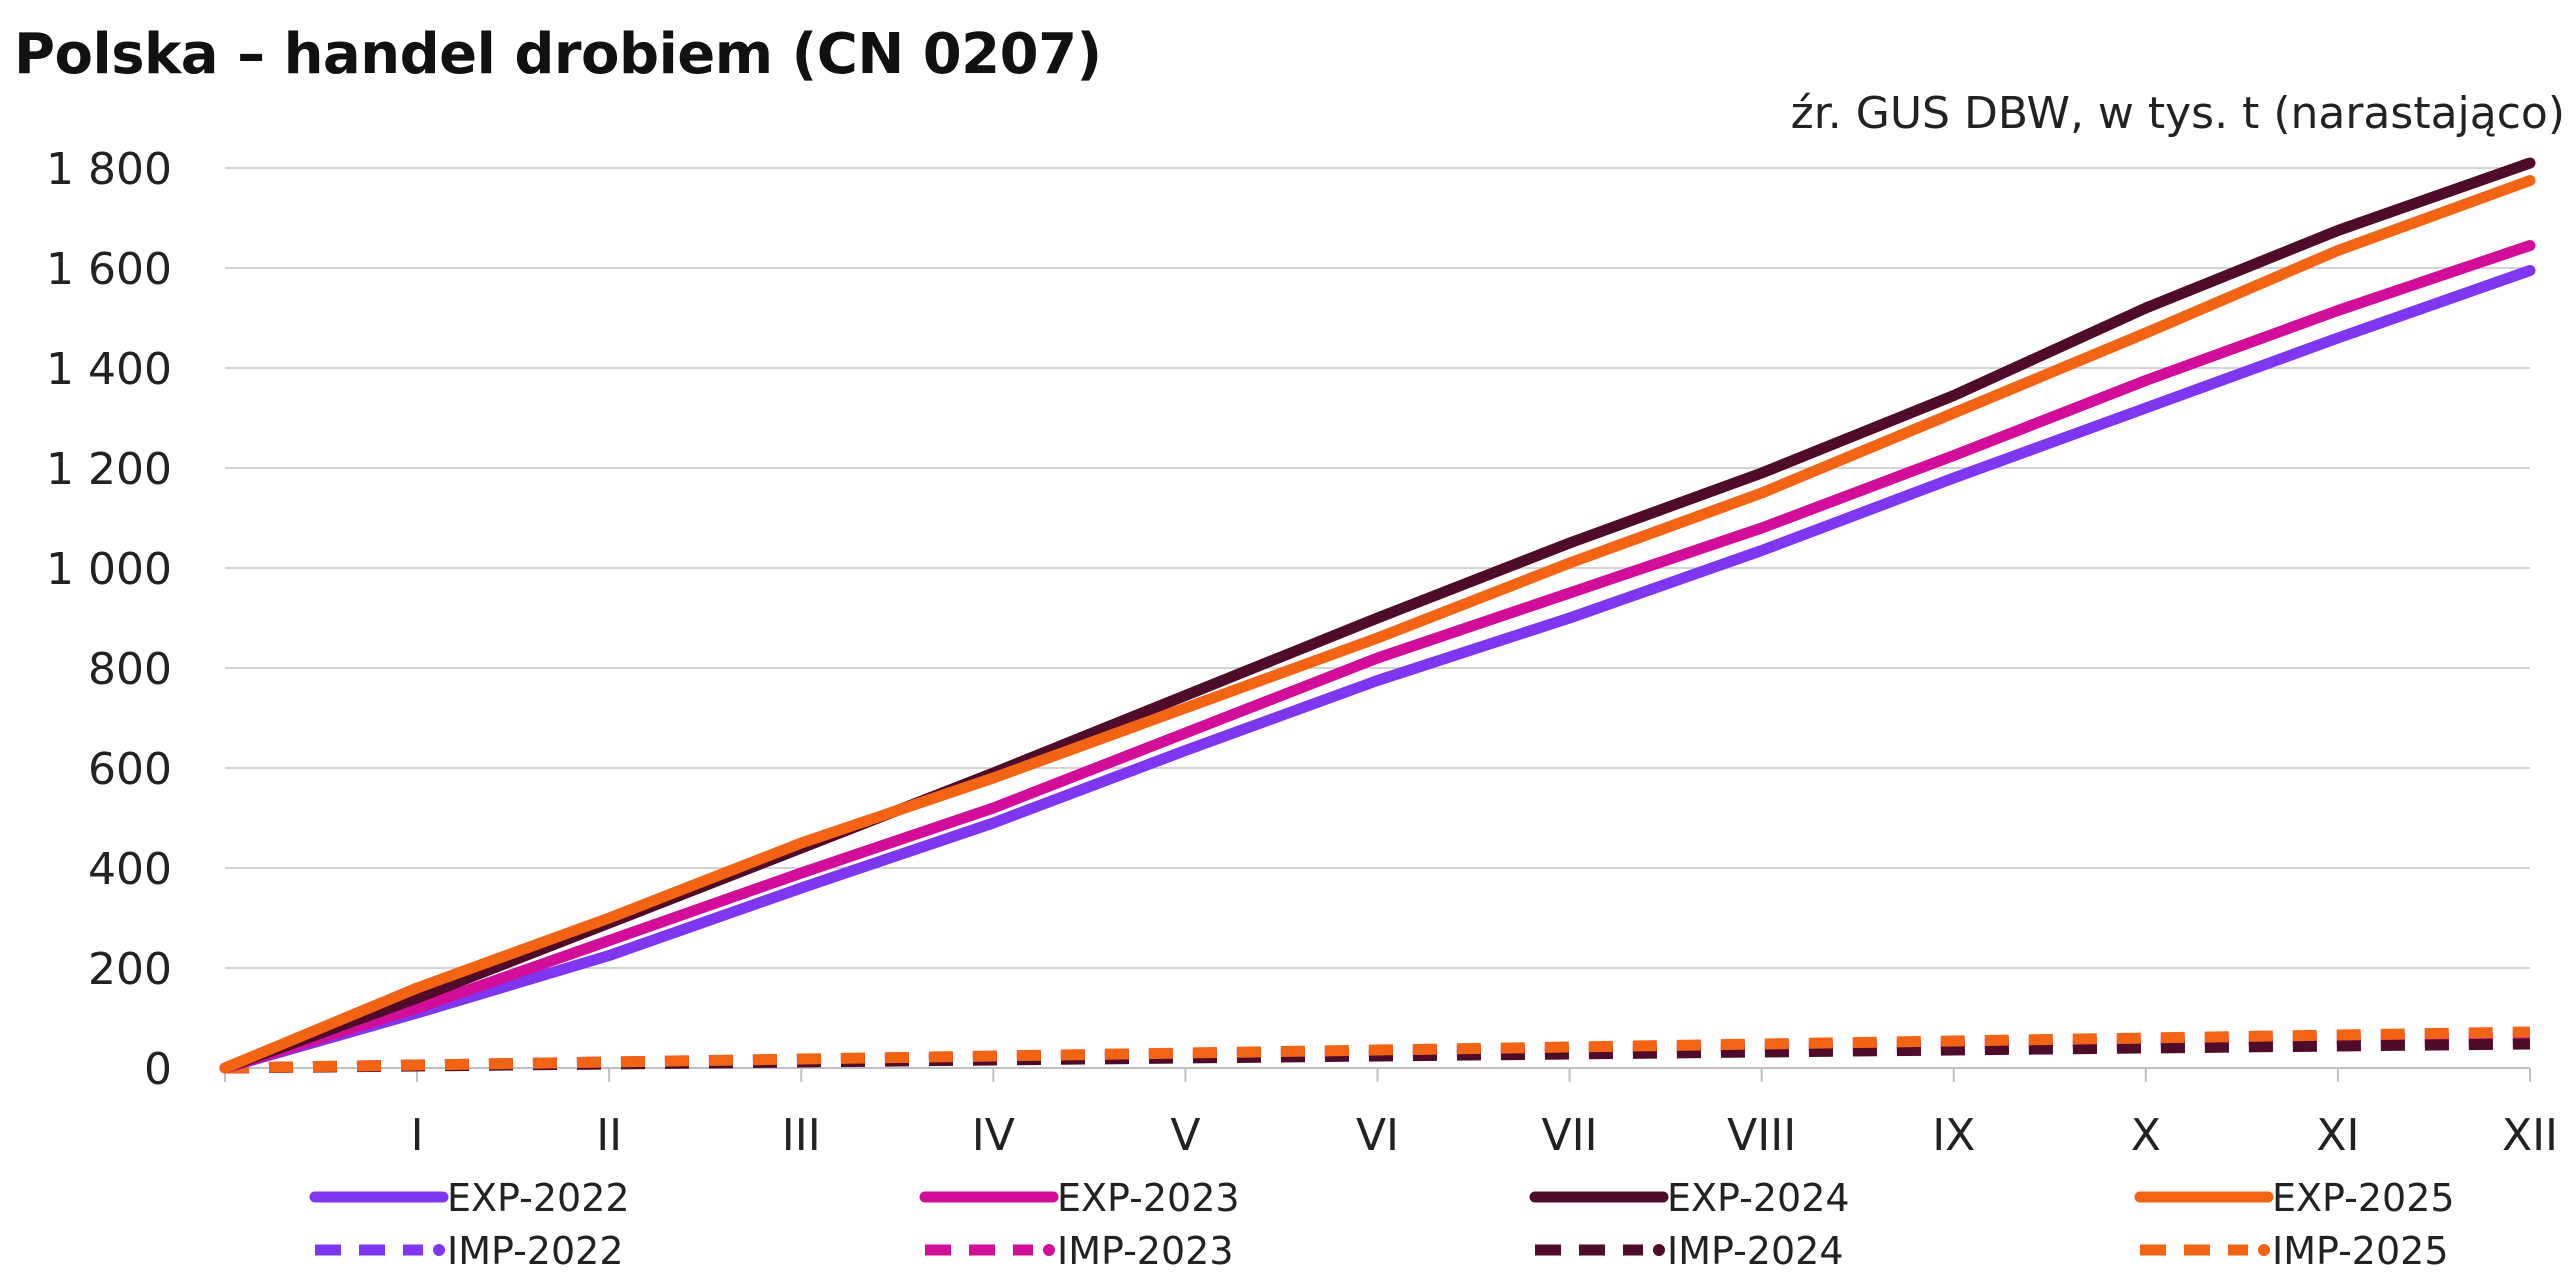 The image size is (2575, 1274). I want to click on legend-item-imp-2024: IMP-2024, so click(1689, 1251).